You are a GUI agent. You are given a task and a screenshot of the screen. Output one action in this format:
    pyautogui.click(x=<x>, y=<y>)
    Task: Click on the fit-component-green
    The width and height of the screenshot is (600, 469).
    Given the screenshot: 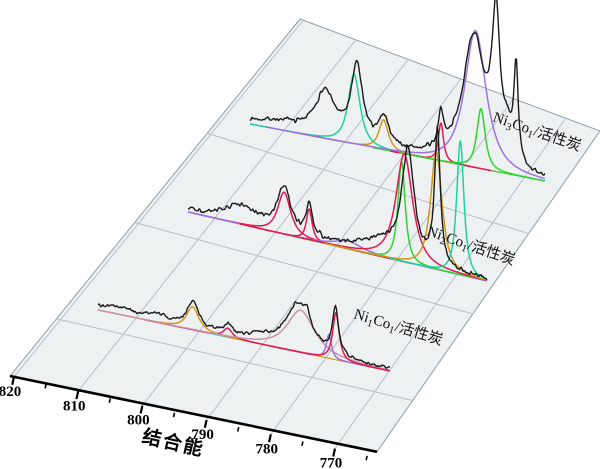 What is the action you would take?
    pyautogui.click(x=472, y=145)
    